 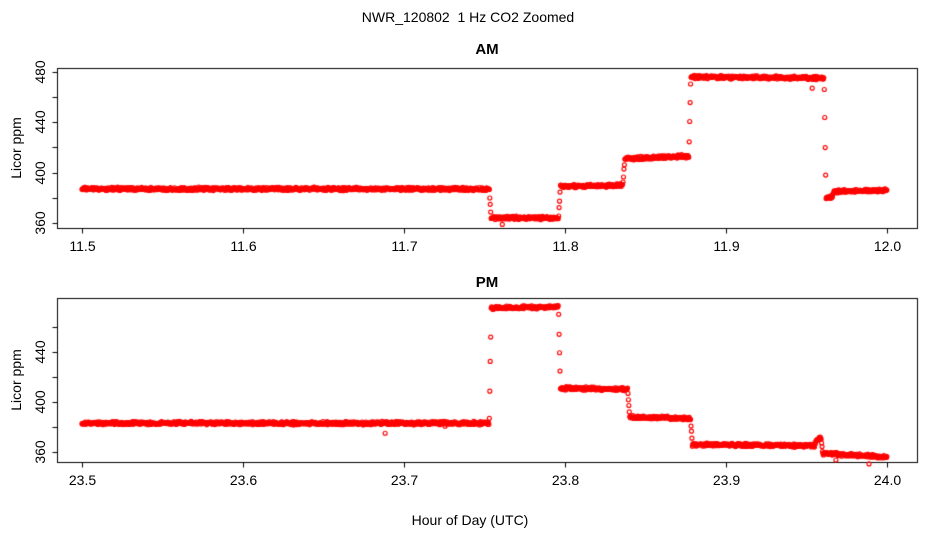 What do you see at coordinates (565, 480) in the screenshot?
I see `x-tick-label: 23.8` at bounding box center [565, 480].